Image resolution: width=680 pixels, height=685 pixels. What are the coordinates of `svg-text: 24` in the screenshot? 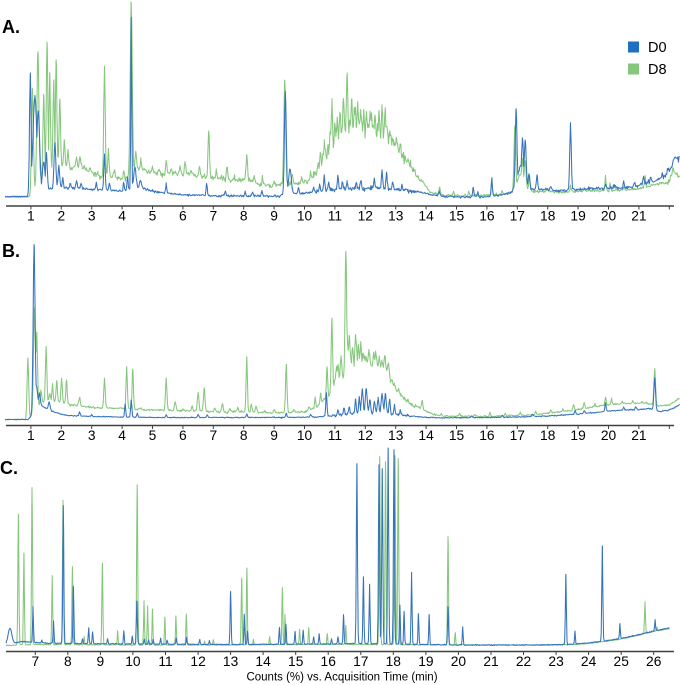 It's located at (589, 661).